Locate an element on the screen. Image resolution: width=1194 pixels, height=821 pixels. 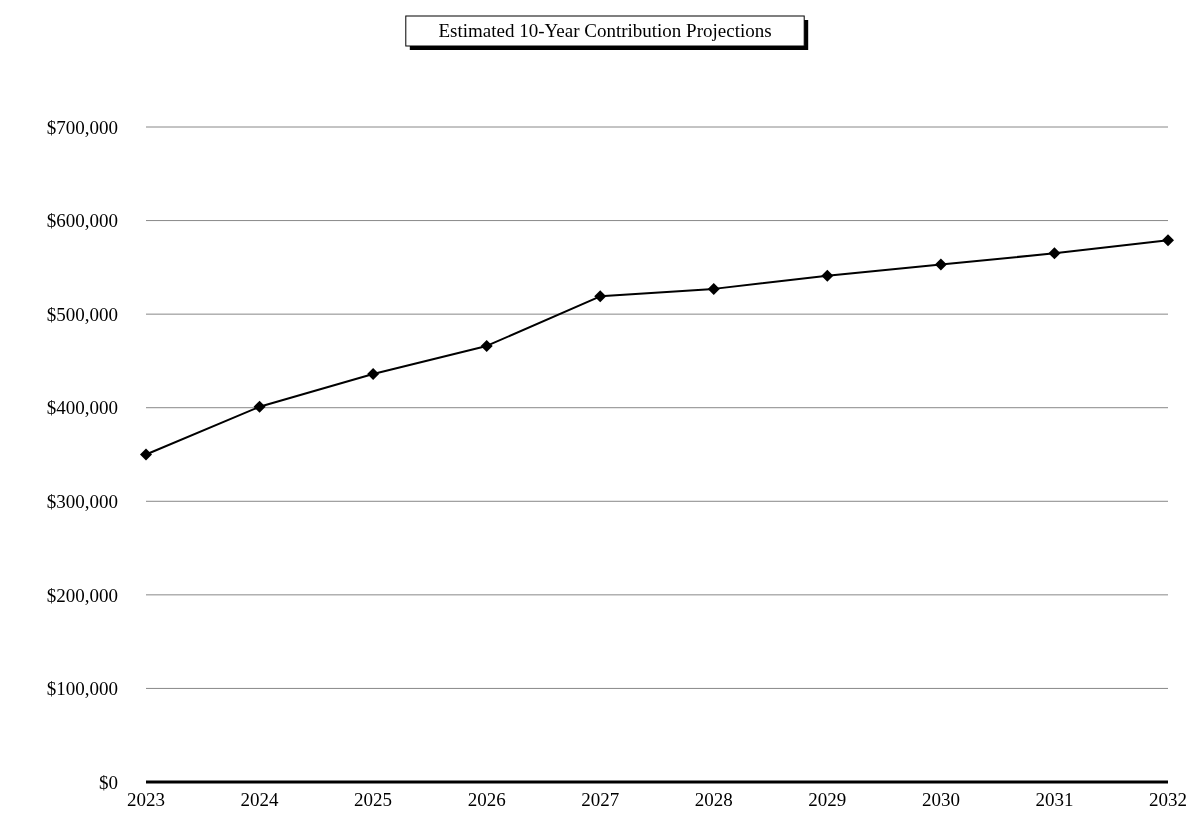
x-tick-label: 2032 is located at coordinates (1168, 799).